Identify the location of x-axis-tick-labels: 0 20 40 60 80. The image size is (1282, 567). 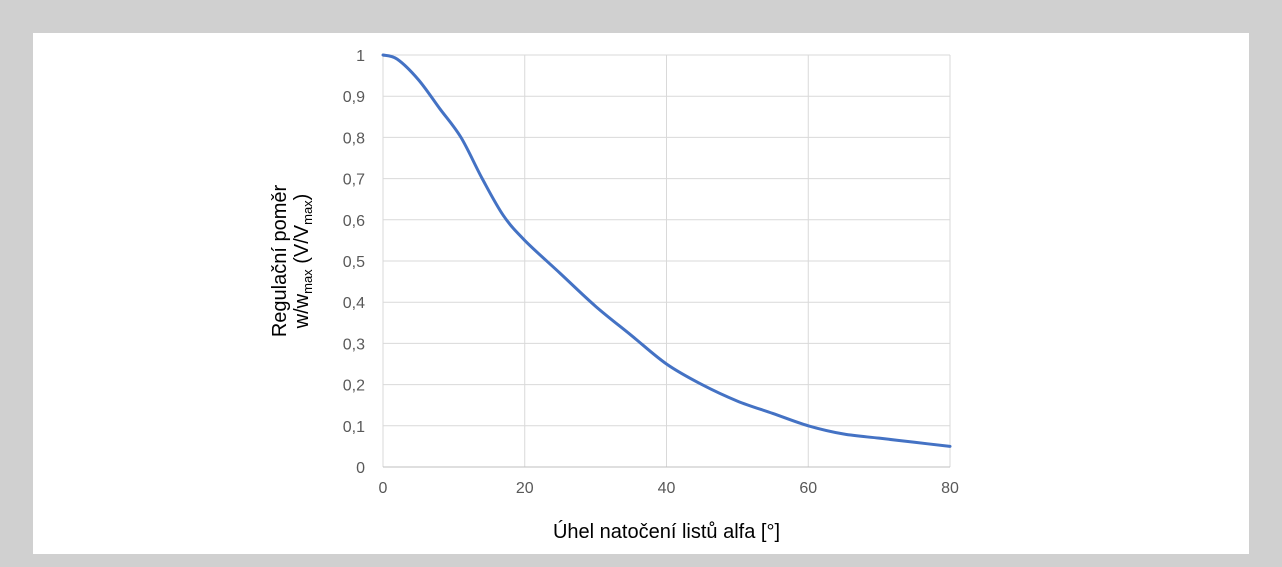
(669, 488).